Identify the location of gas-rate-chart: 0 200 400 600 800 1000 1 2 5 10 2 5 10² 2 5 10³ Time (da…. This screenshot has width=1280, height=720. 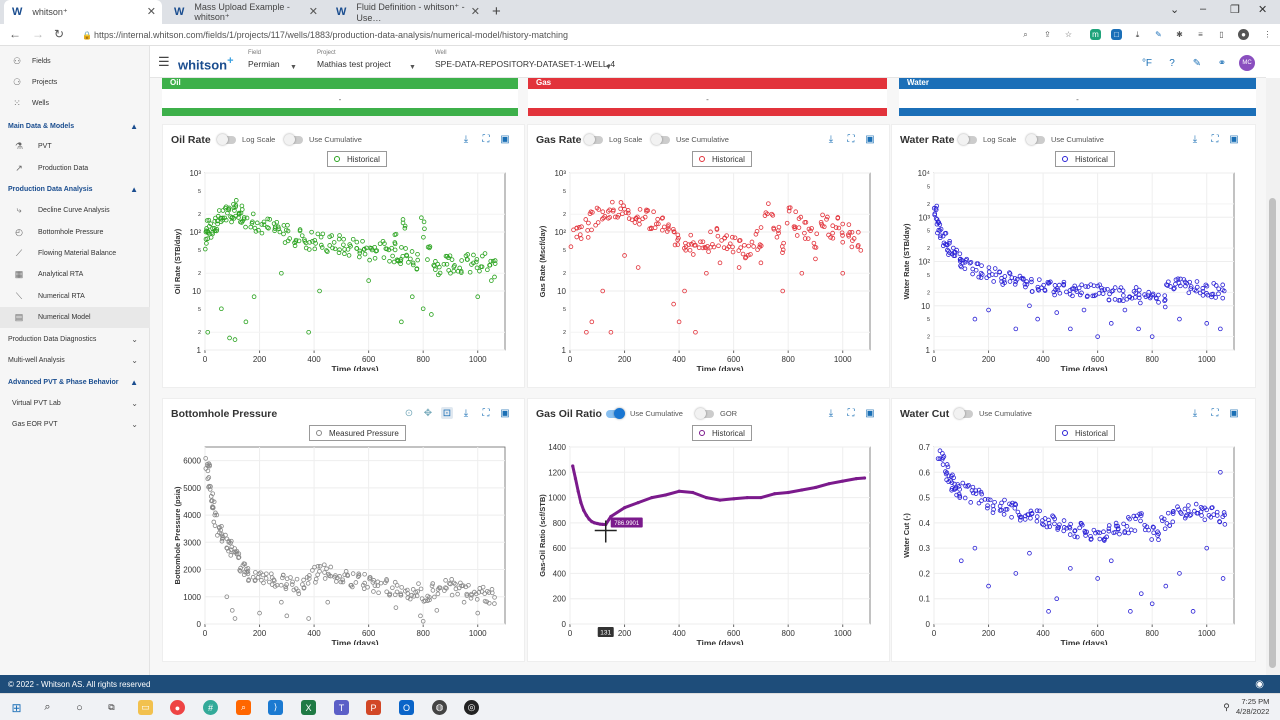
(708, 270).